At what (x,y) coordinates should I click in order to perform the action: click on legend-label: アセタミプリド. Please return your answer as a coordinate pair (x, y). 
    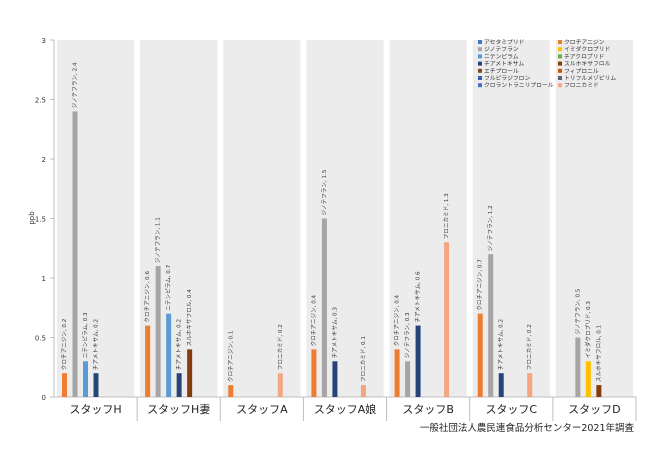
    Looking at the image, I should click on (504, 42).